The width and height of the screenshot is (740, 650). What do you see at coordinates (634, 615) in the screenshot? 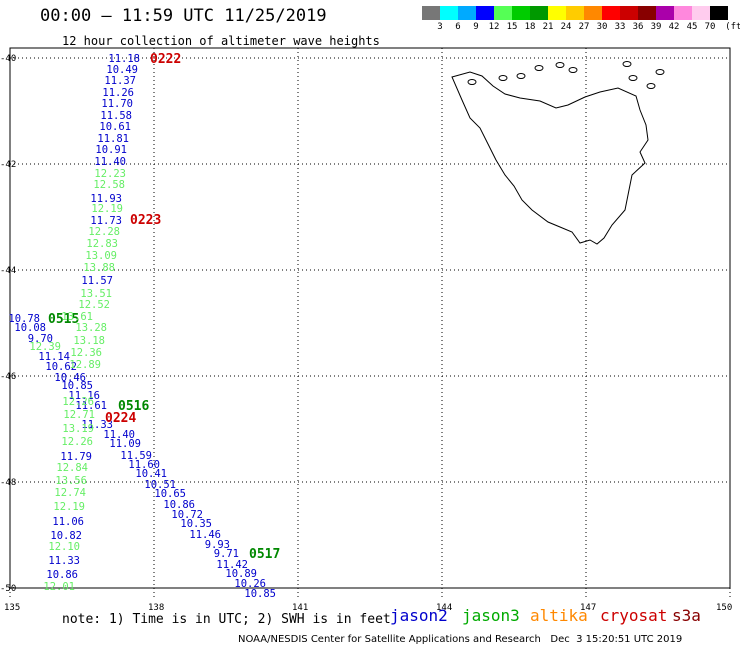
I see `satellite-cryosat-label: cryosat` at bounding box center [634, 615].